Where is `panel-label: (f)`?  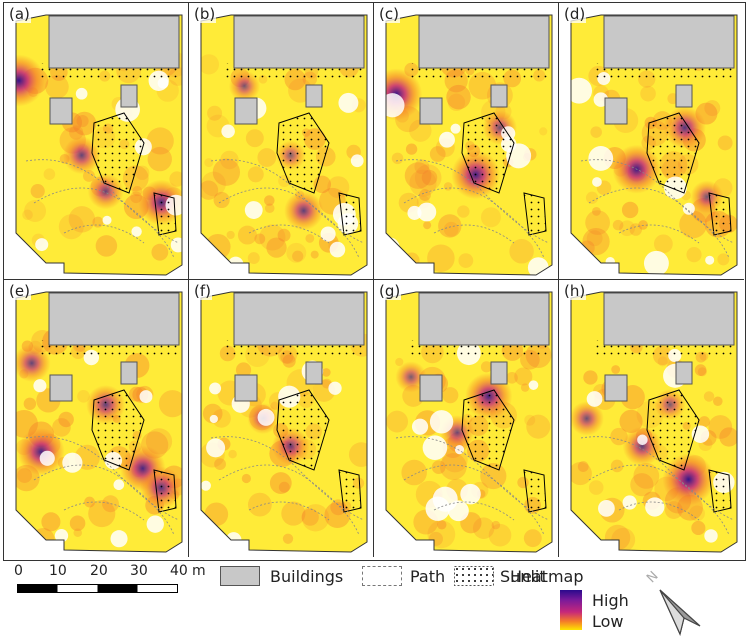 panel-label: (f) is located at coordinates (202, 291).